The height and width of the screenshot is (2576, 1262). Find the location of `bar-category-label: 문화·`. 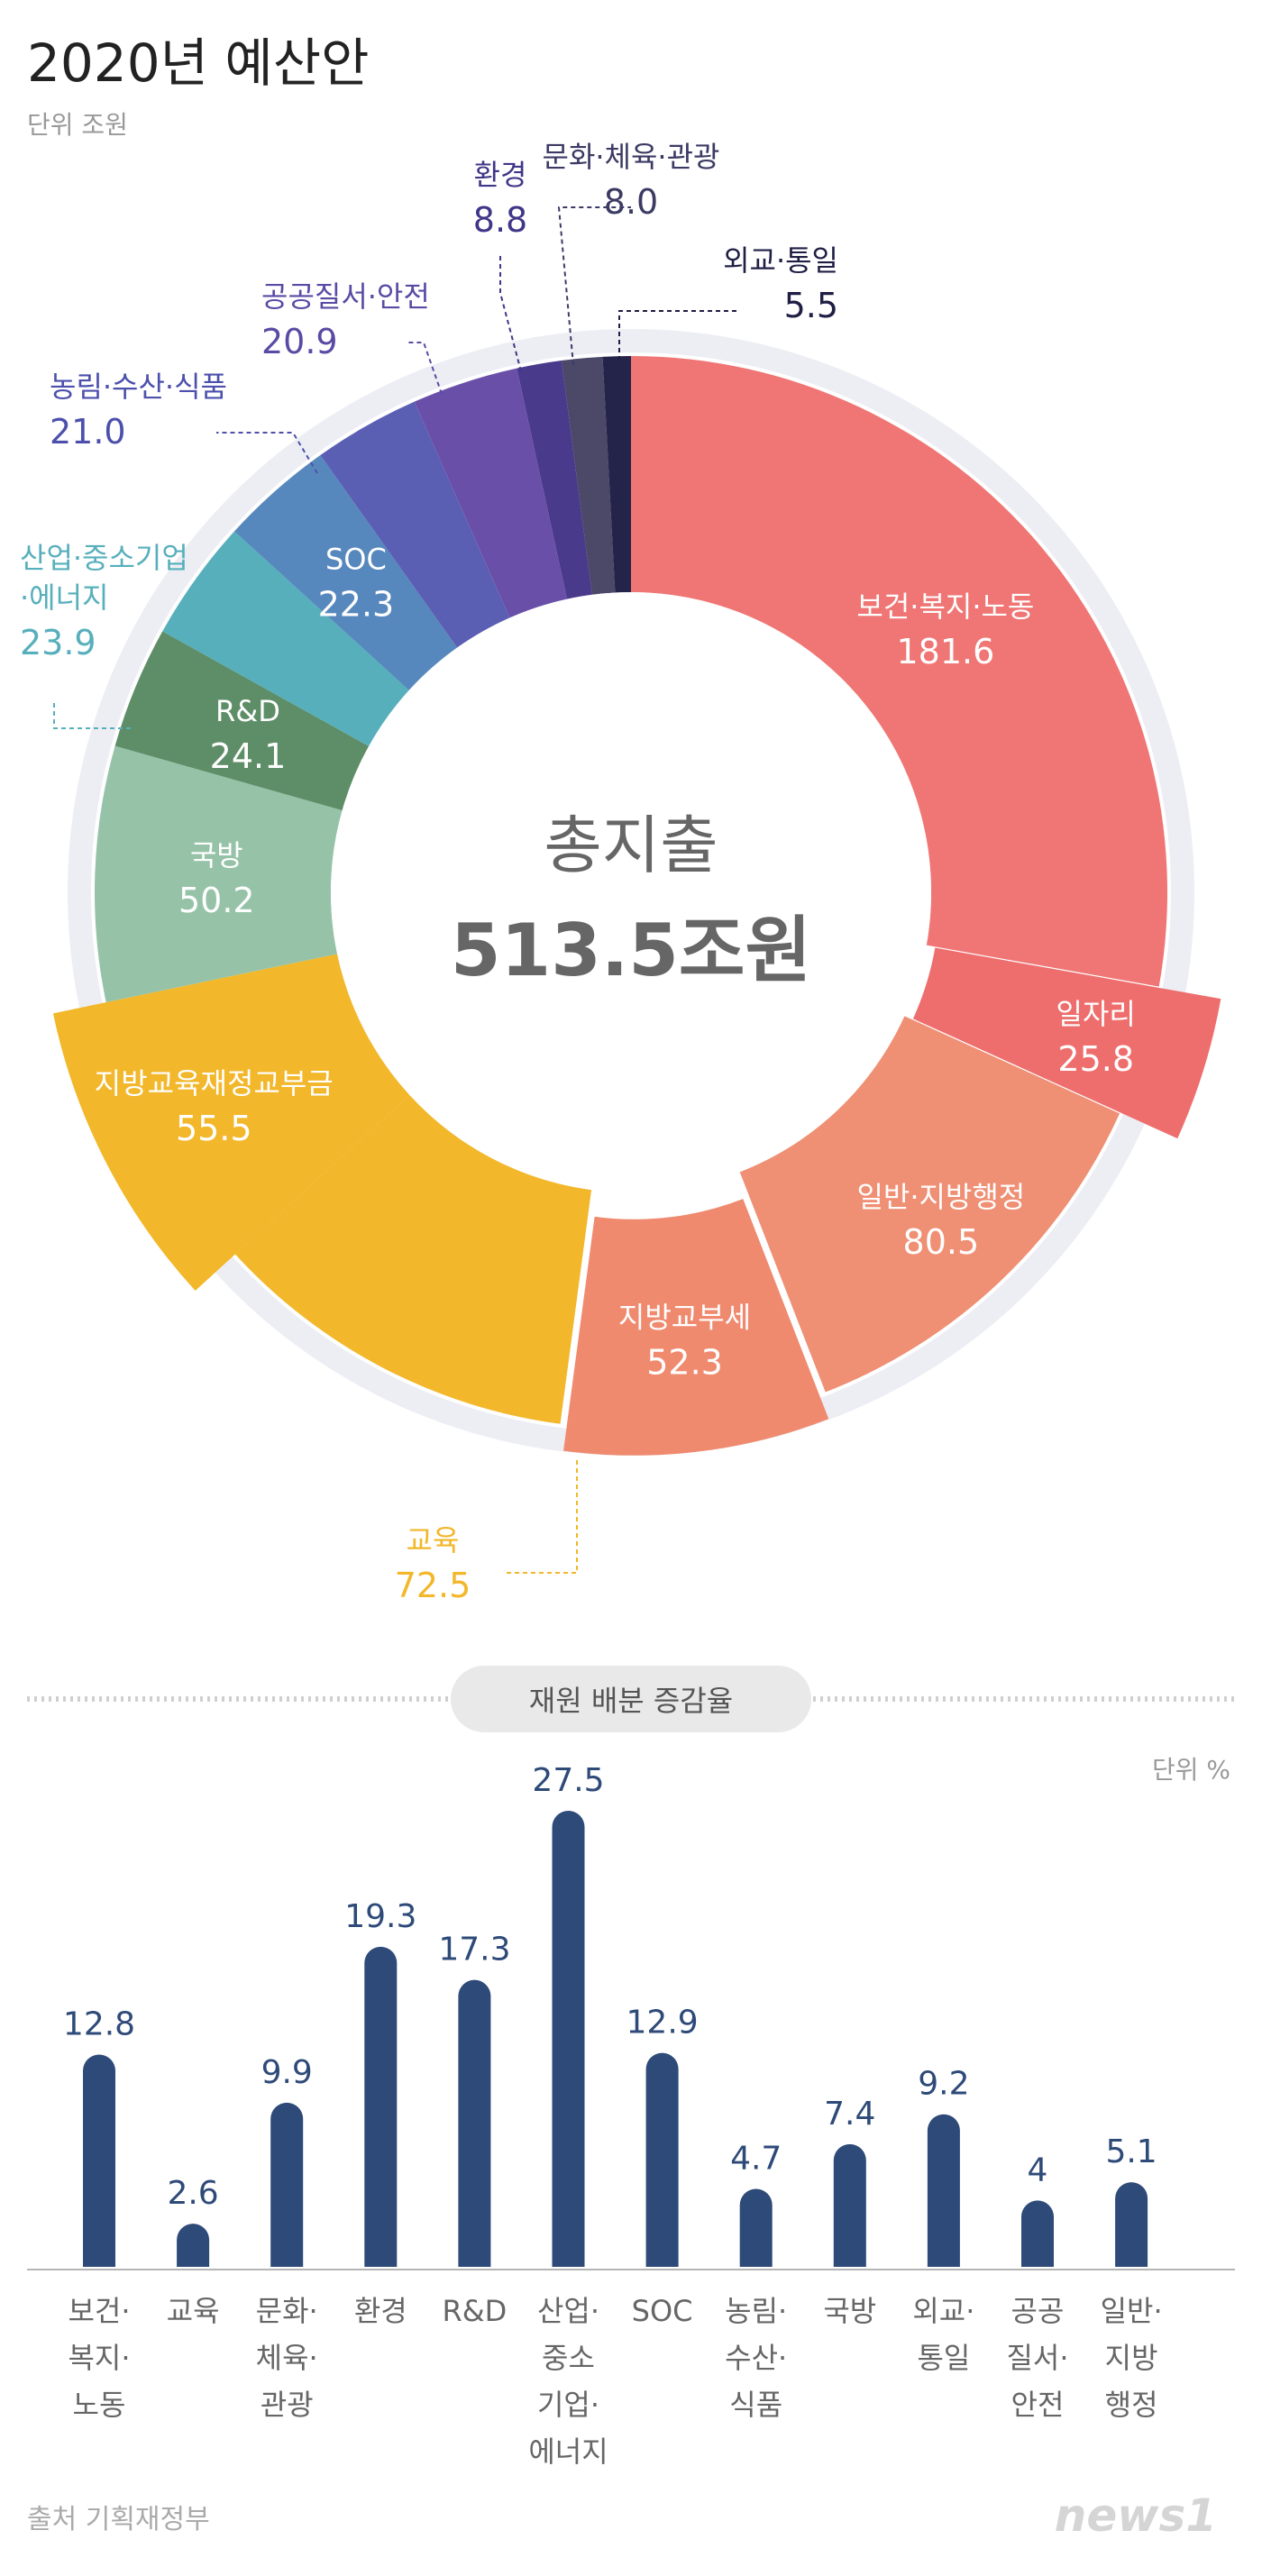

bar-category-label: 문화· is located at coordinates (287, 2311).